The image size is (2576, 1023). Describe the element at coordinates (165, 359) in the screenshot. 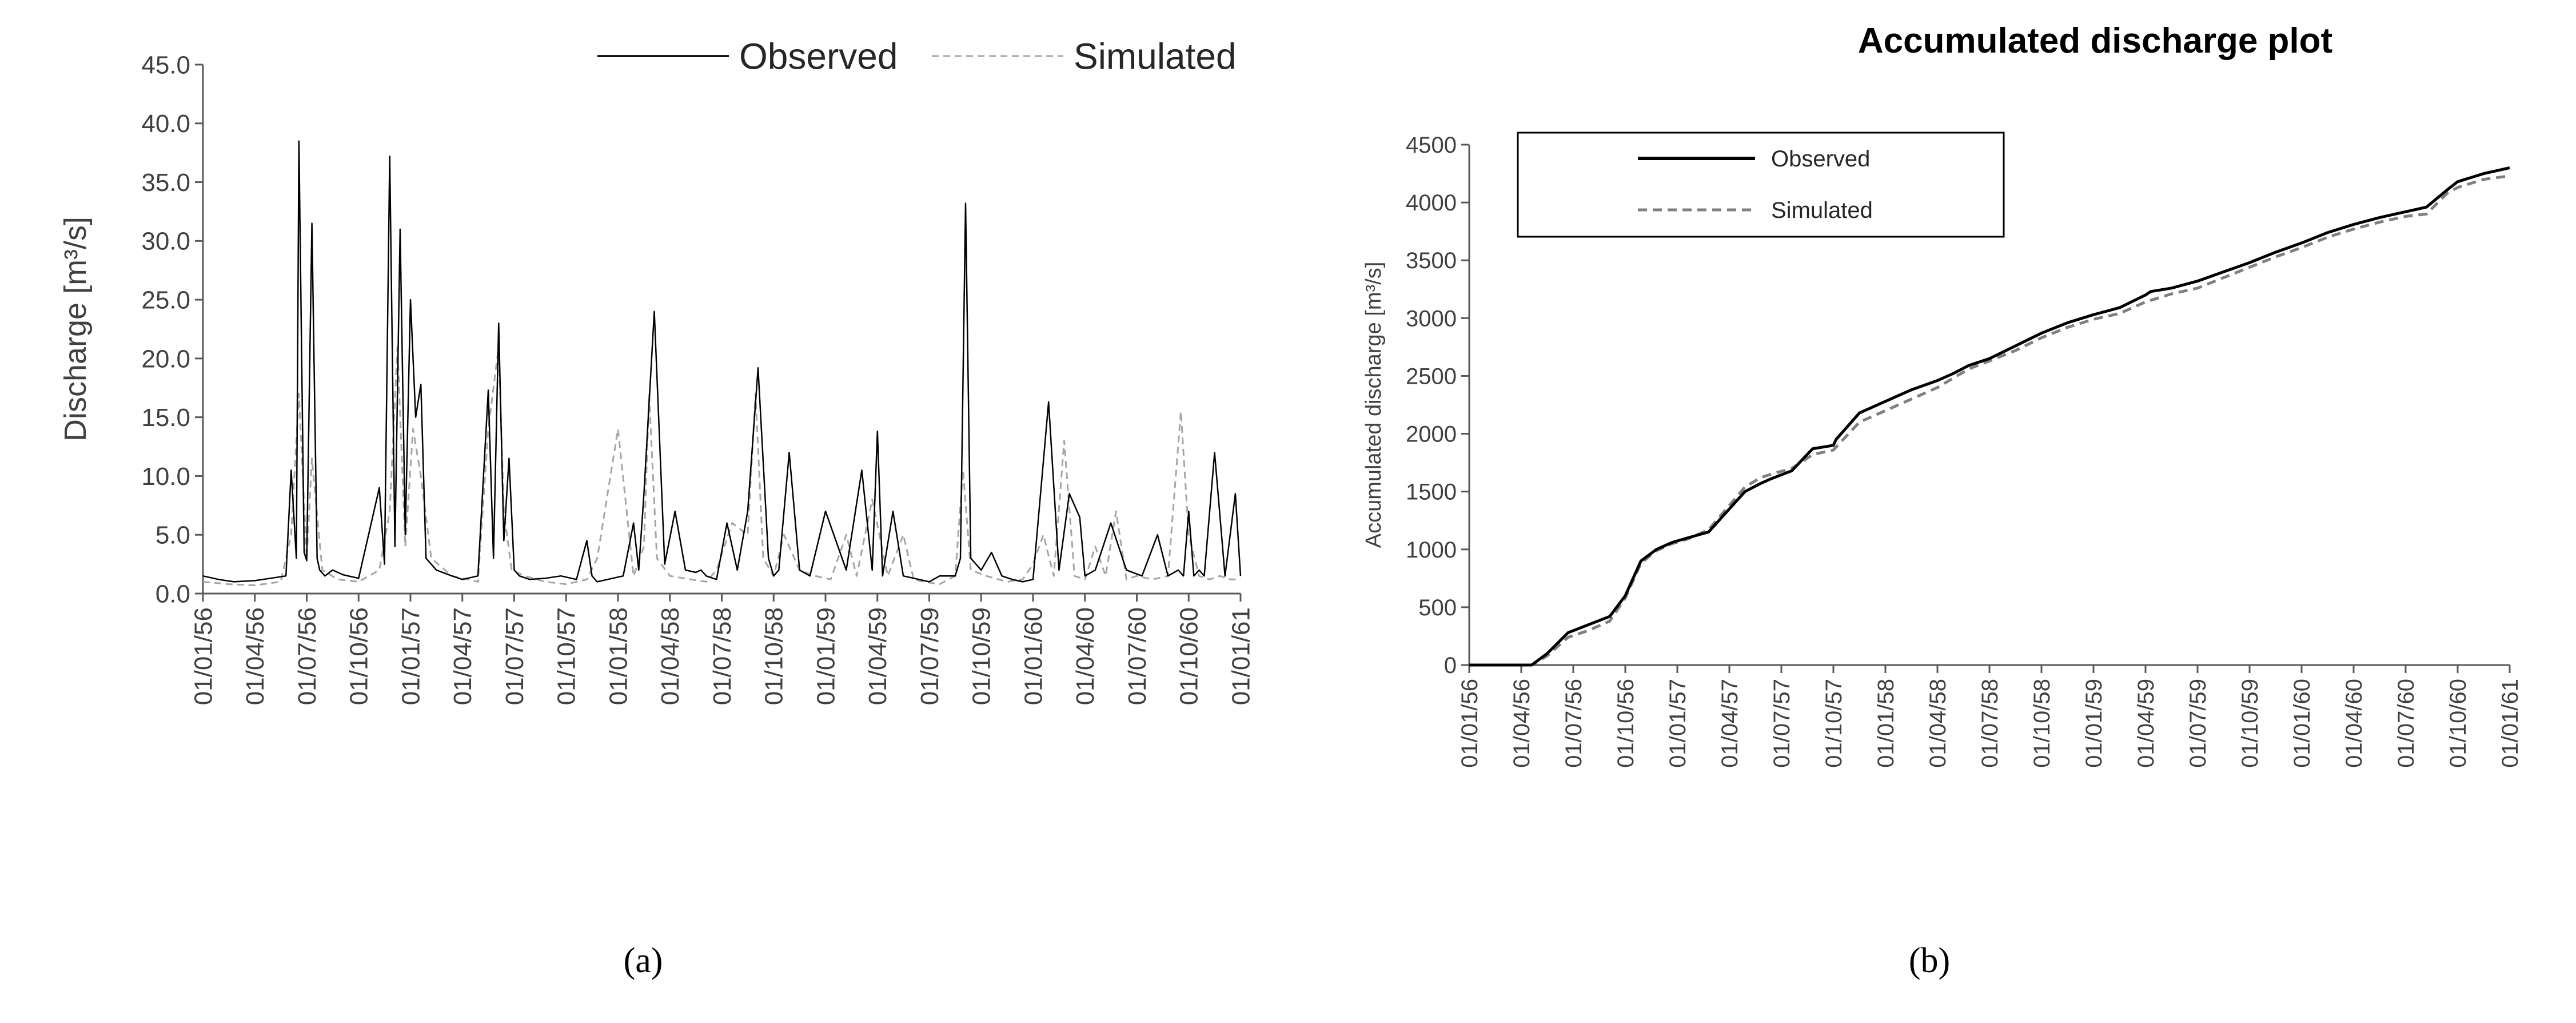

I see `y-tick-label: 20.0` at that location.